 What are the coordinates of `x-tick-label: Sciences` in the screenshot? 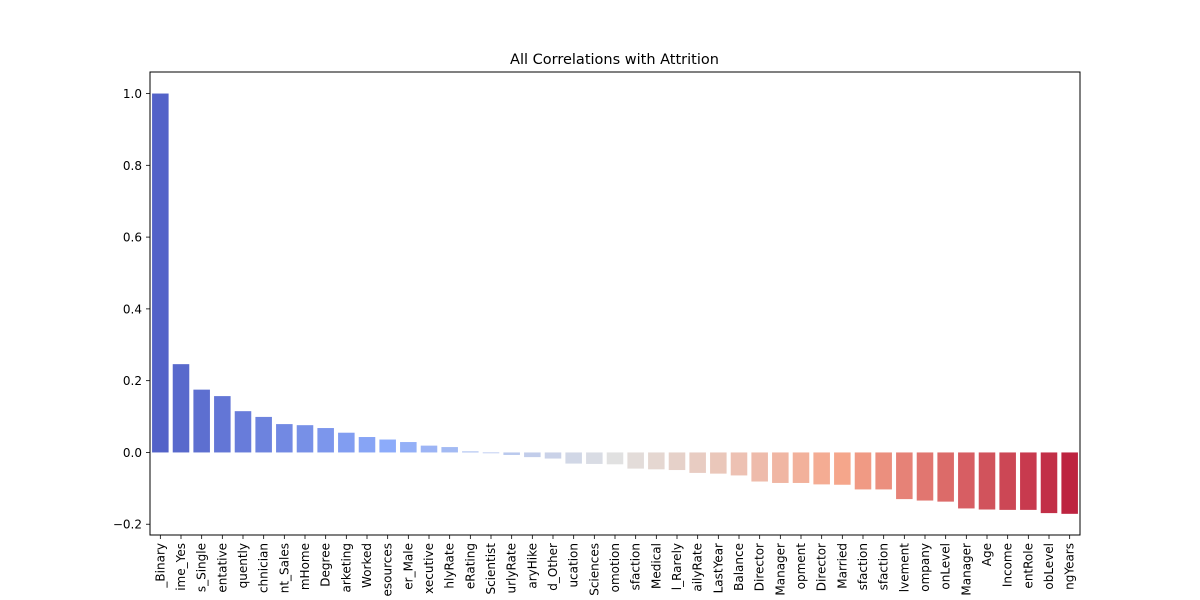 It's located at (594, 569).